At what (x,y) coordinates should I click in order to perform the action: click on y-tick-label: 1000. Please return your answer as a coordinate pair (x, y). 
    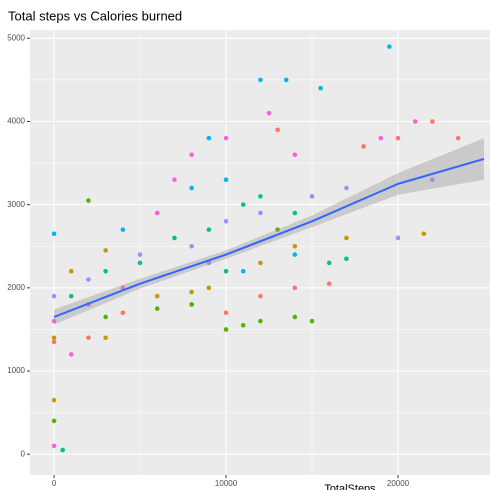
    Looking at the image, I should click on (16, 370).